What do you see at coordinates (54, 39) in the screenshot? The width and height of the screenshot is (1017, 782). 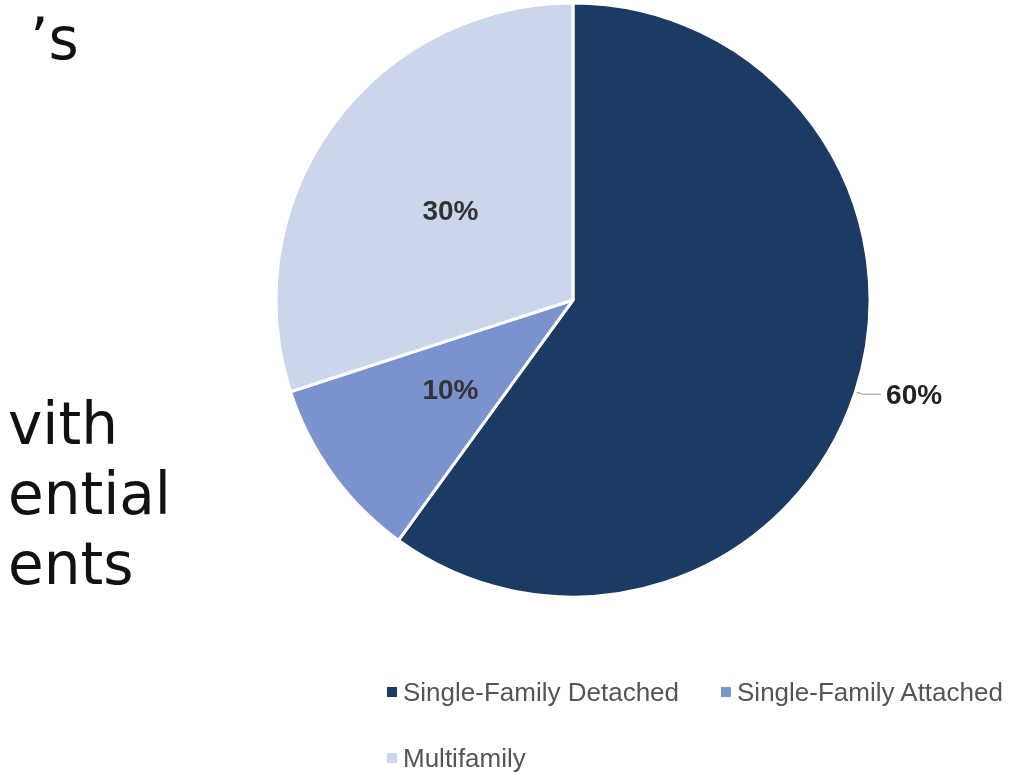 I see `text: ’s` at bounding box center [54, 39].